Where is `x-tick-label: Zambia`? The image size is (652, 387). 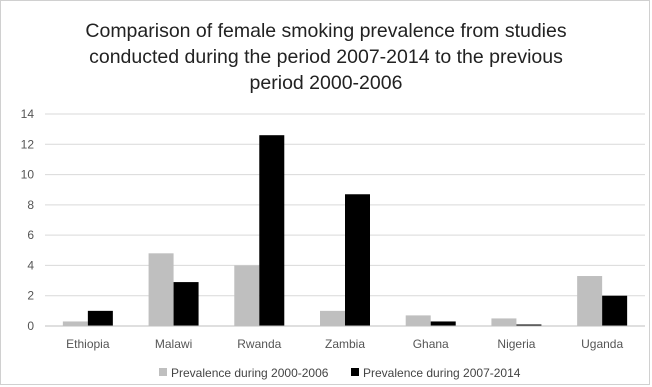
x-tick-label: Zambia is located at coordinates (345, 344).